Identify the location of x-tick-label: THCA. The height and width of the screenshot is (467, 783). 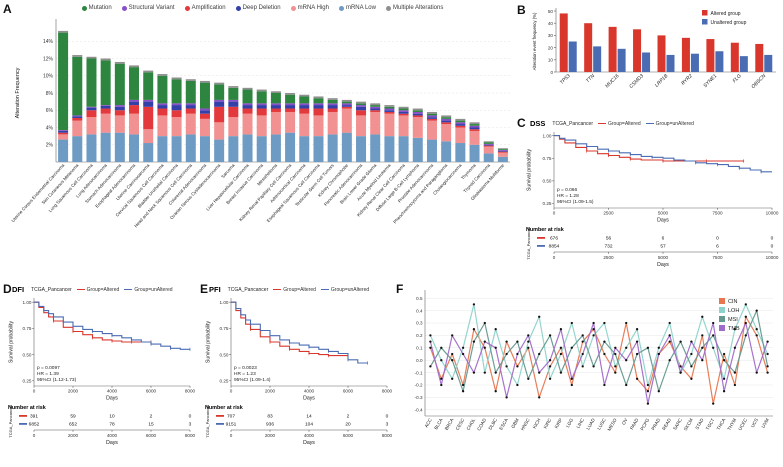
(721, 424).